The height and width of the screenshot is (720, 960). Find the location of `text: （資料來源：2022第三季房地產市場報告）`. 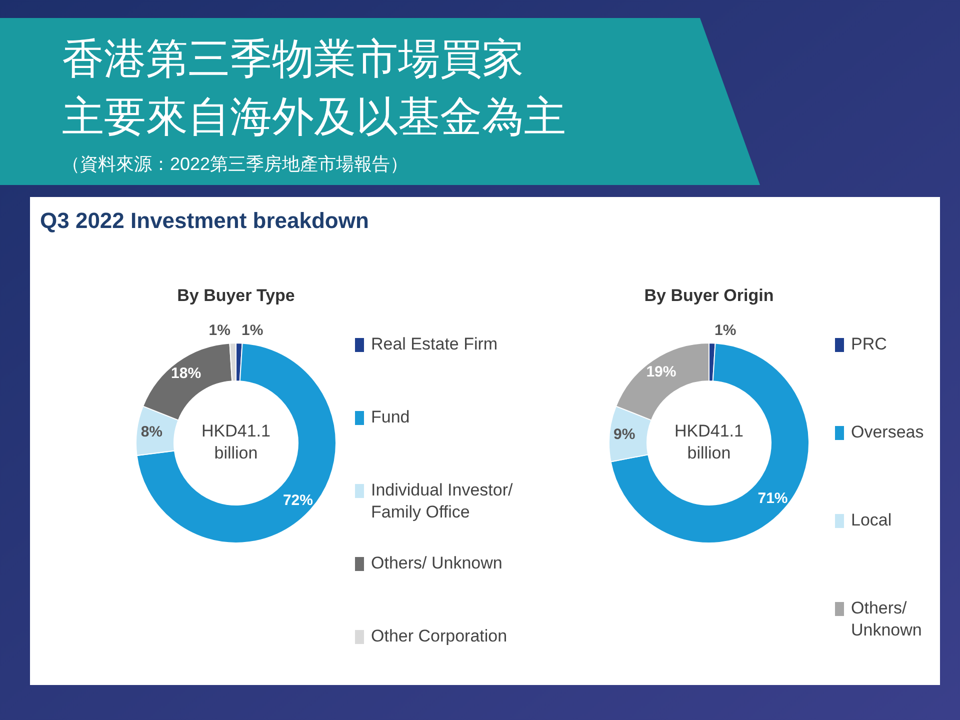

text: （資料來源：2022第三季房地產市場報告） is located at coordinates (235, 164).